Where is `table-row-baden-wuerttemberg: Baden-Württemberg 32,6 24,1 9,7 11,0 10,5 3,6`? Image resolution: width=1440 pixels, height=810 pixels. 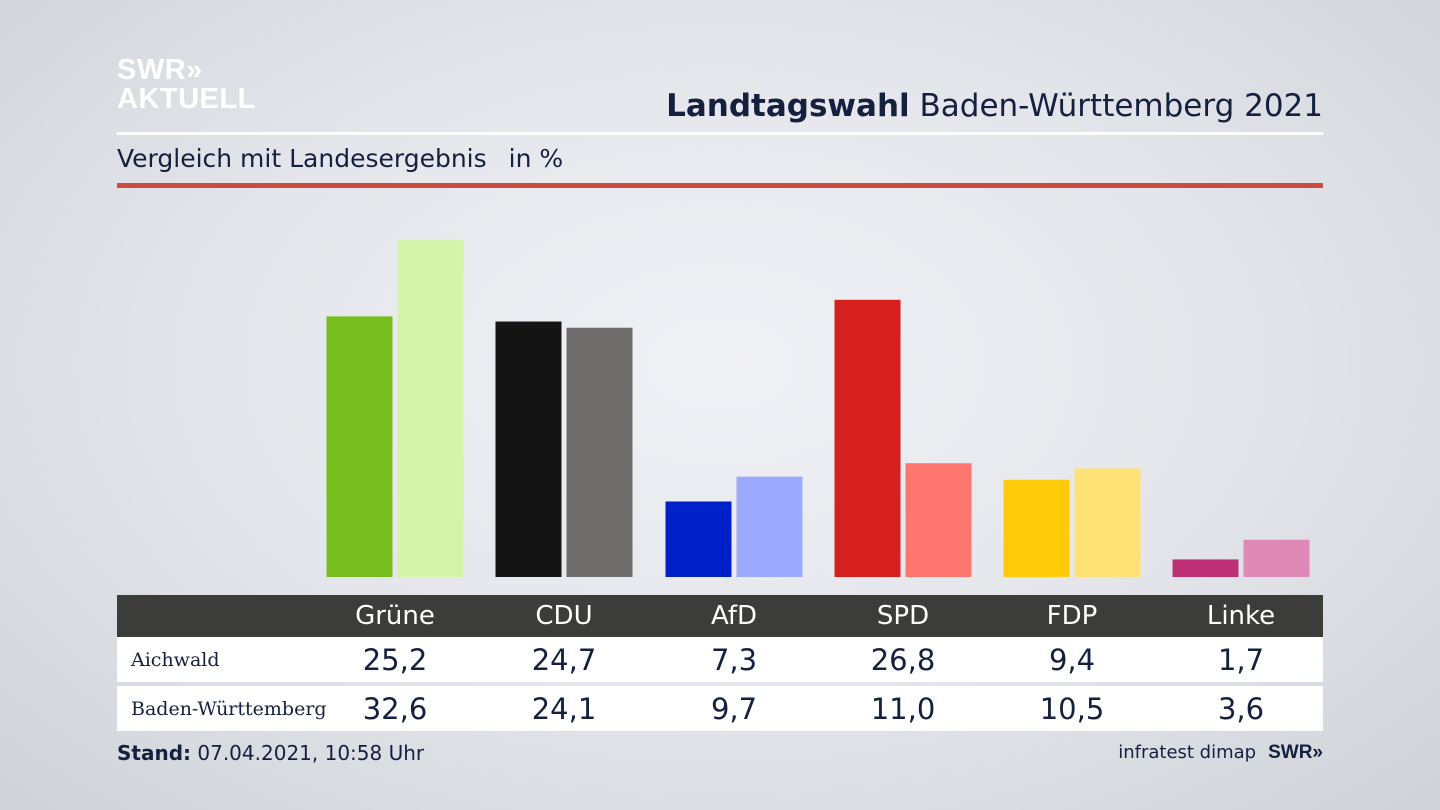 table-row-baden-wuerttemberg: Baden-Württemberg 32,6 24,1 9,7 11,0 10,5 3,6 is located at coordinates (720, 708).